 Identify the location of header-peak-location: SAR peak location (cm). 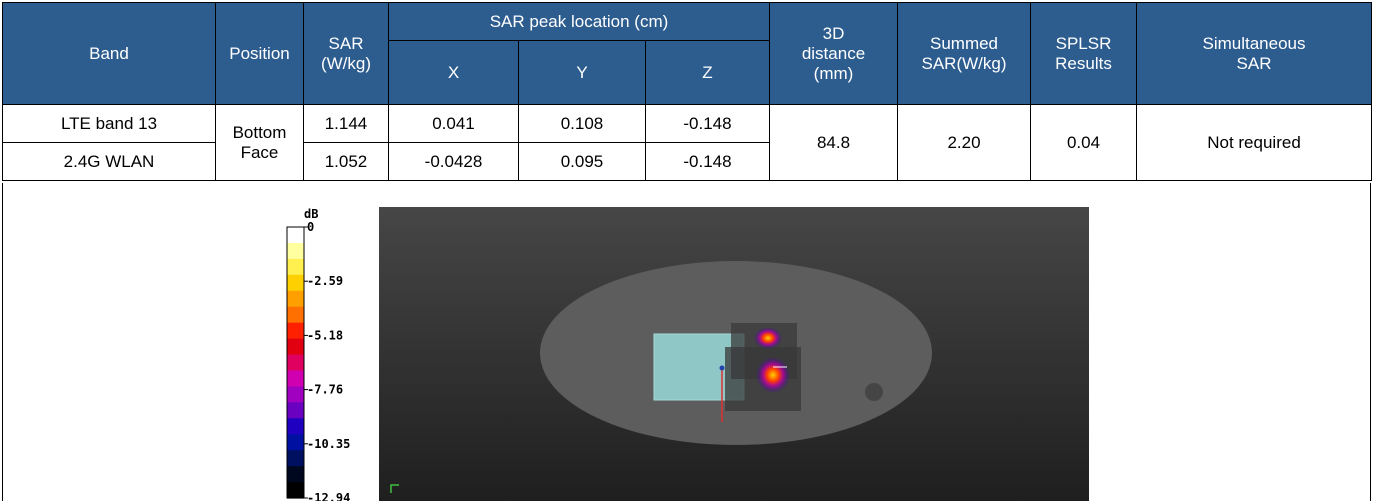
(579, 21).